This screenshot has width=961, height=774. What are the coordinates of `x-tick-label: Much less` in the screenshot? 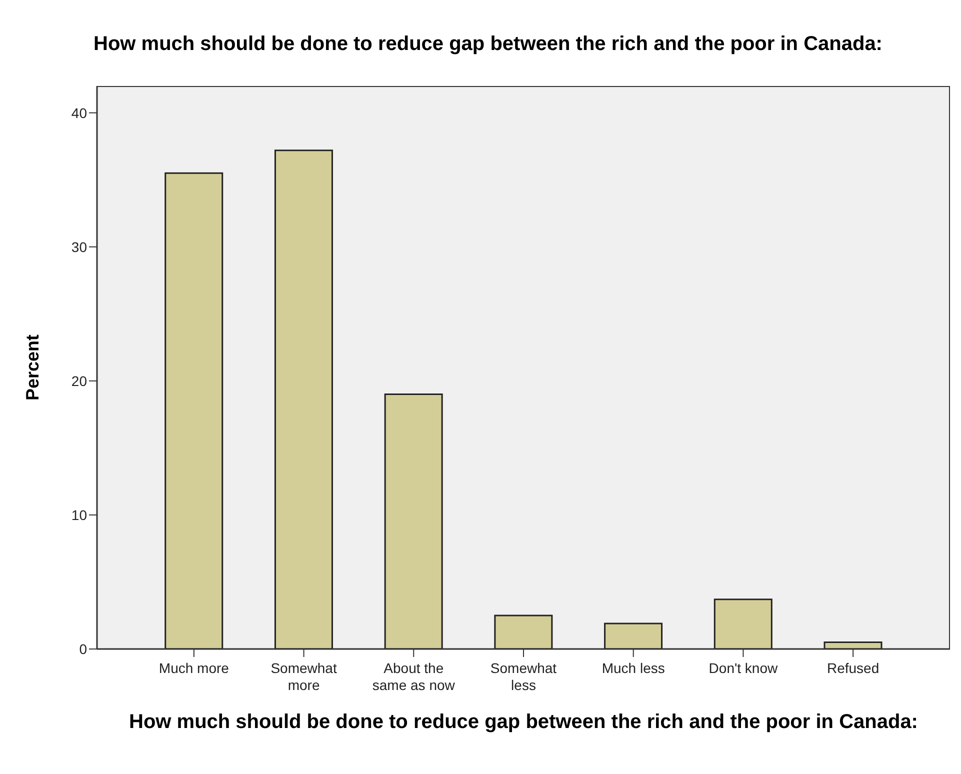 It's located at (633, 668).